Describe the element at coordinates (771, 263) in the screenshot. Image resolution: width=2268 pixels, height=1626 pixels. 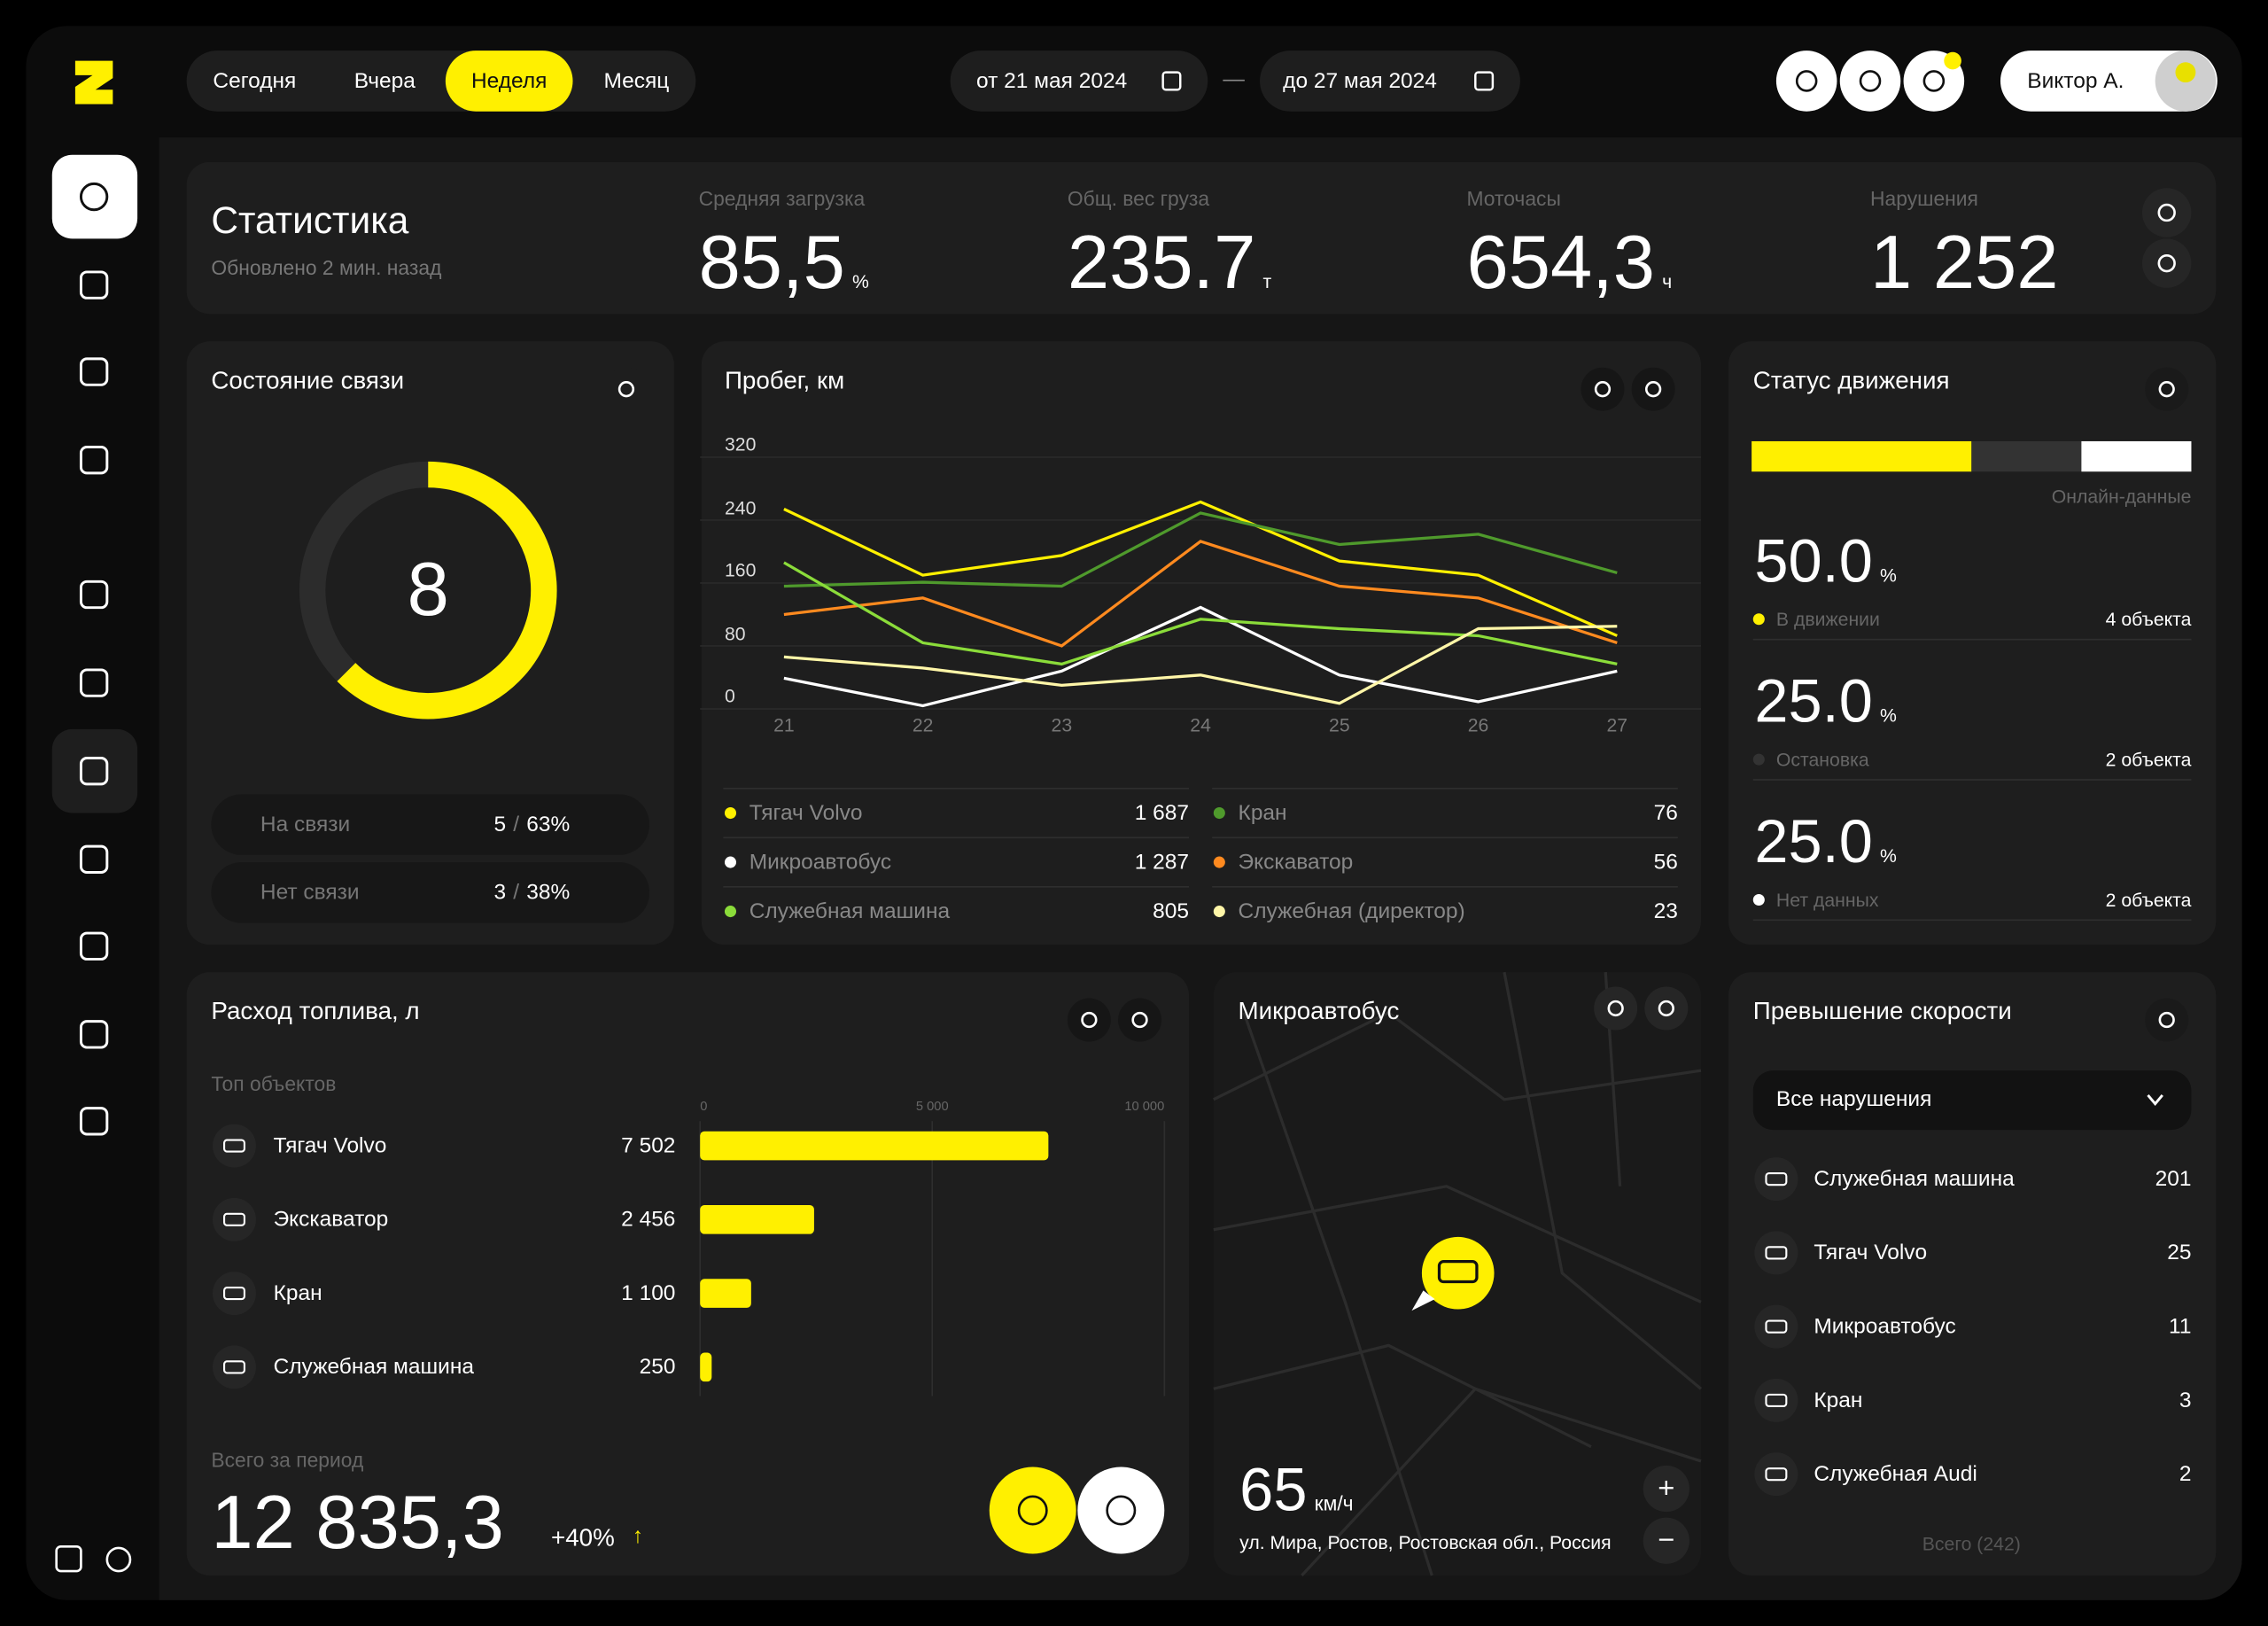
I see `stat-value: 85,5` at that location.